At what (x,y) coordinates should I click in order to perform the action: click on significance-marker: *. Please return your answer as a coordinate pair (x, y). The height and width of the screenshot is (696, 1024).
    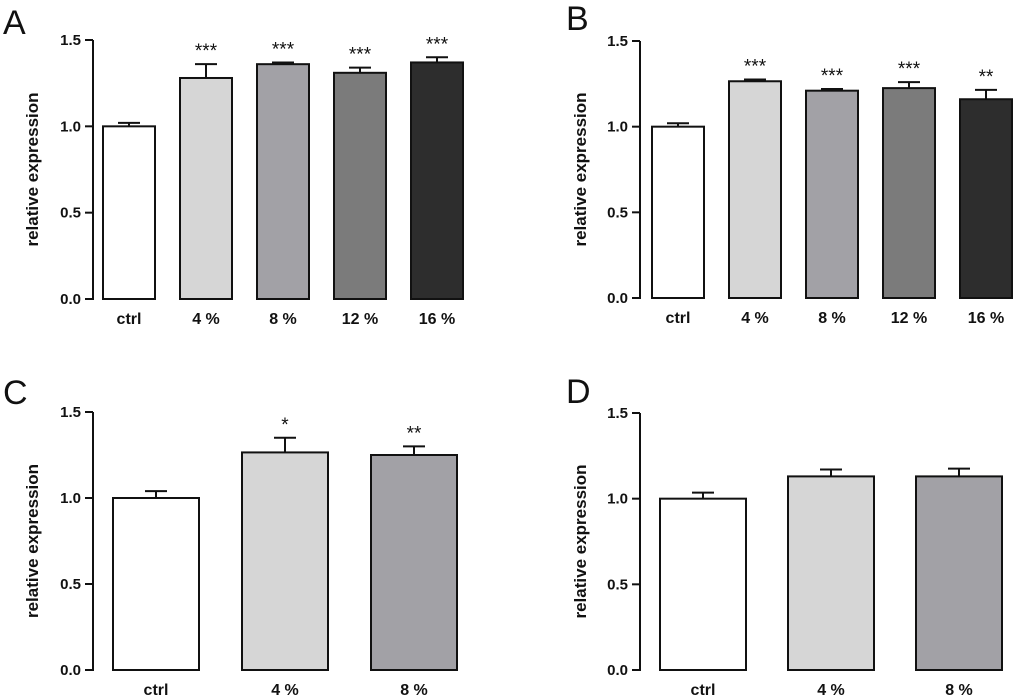
    Looking at the image, I should click on (285, 425).